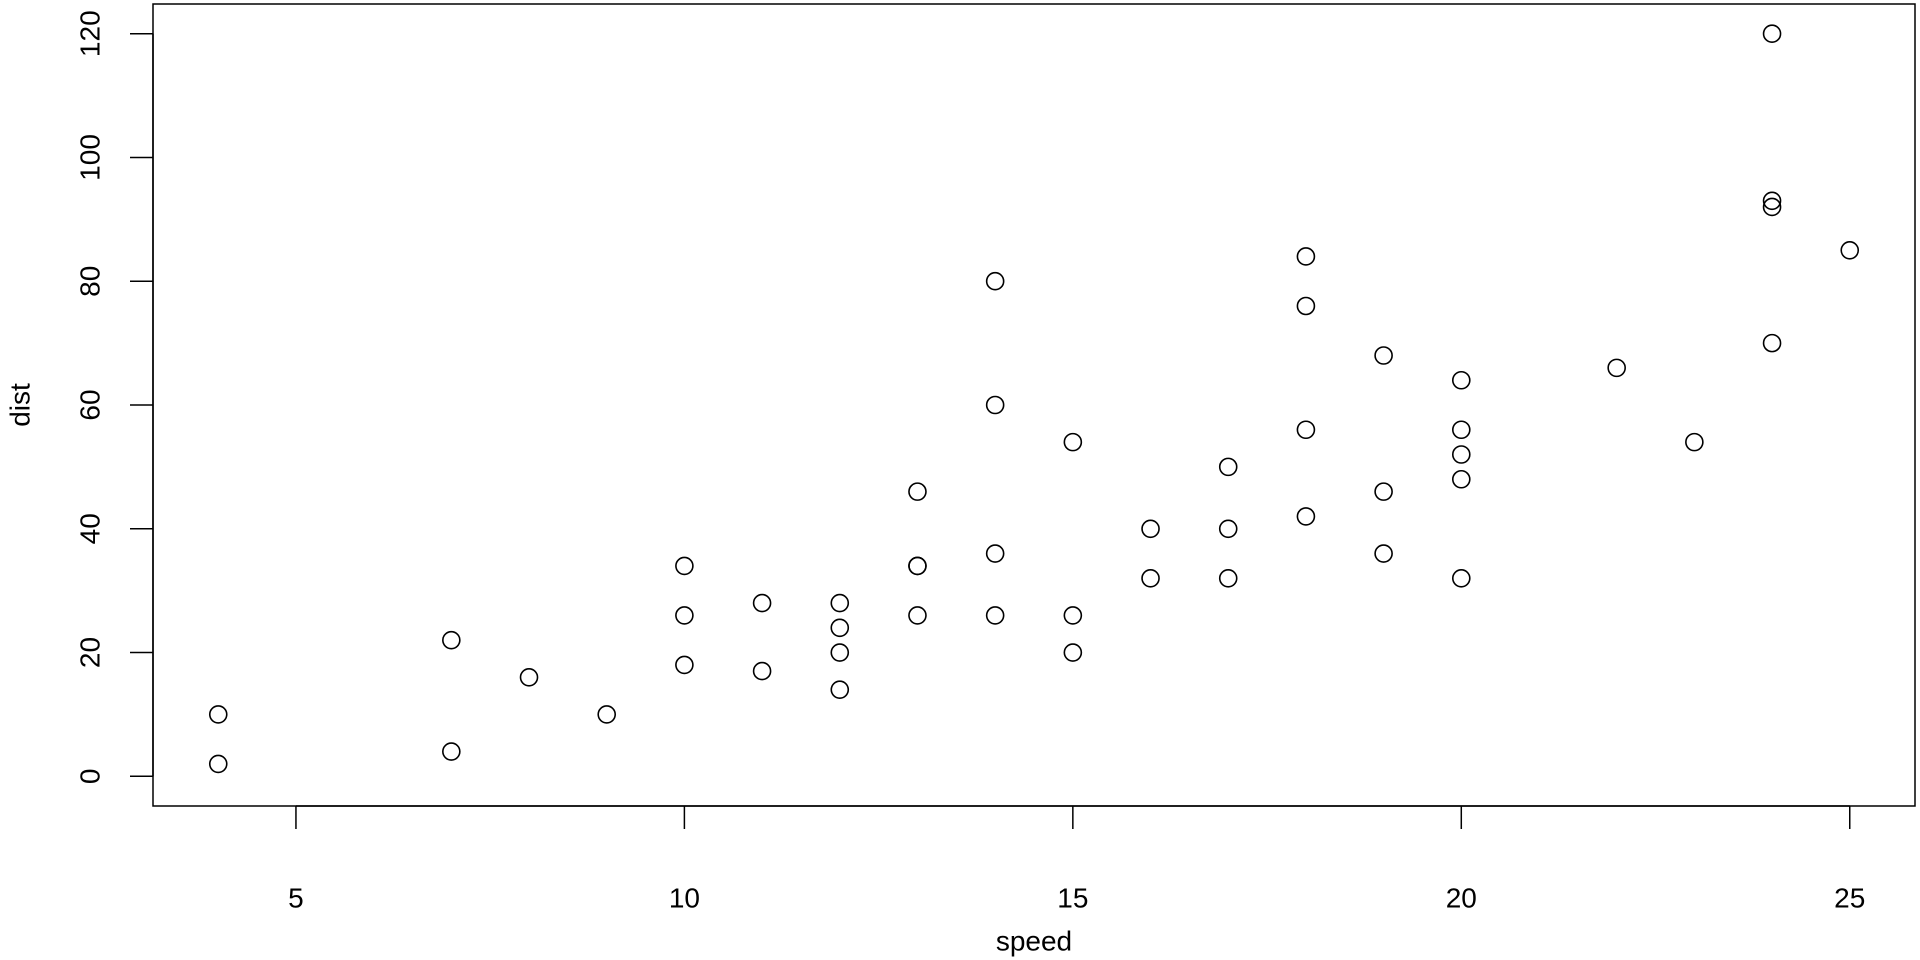  I want to click on y-tick-label: 0, so click(89, 777).